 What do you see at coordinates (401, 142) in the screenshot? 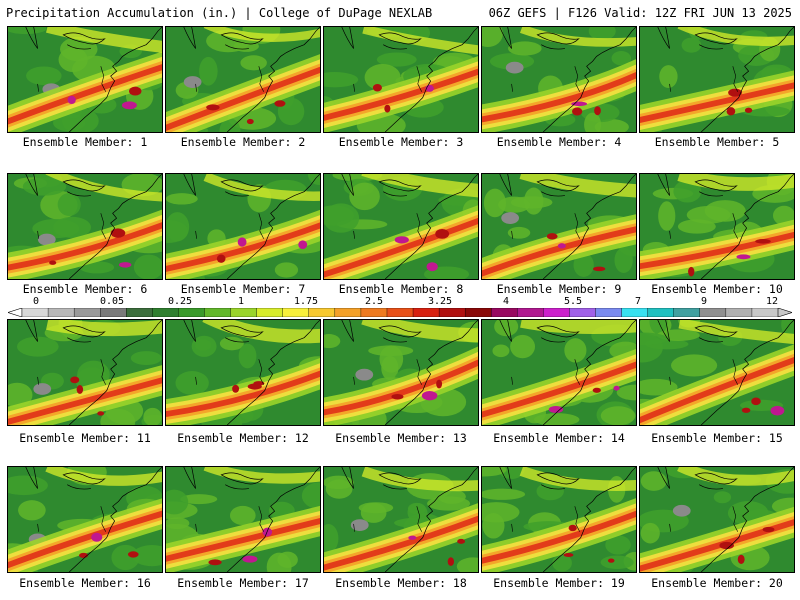
I see `ensemble-member-label: Ensemble Member: 3` at bounding box center [401, 142].